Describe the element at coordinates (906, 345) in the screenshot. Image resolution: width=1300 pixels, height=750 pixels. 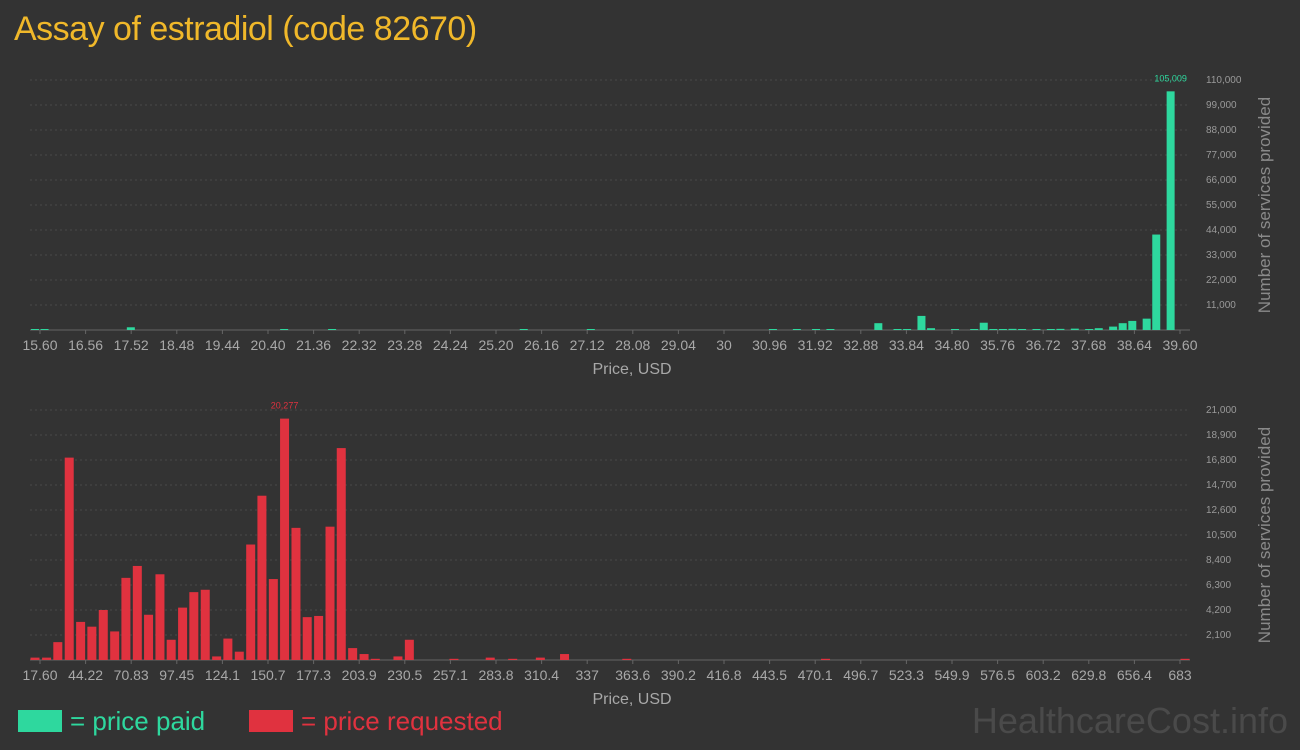
I see `paid-x-tick-label: 33.84` at that location.